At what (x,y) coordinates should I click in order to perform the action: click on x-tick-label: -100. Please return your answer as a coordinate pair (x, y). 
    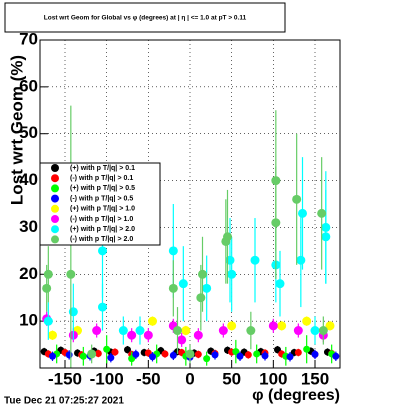
    Looking at the image, I should click on (107, 378).